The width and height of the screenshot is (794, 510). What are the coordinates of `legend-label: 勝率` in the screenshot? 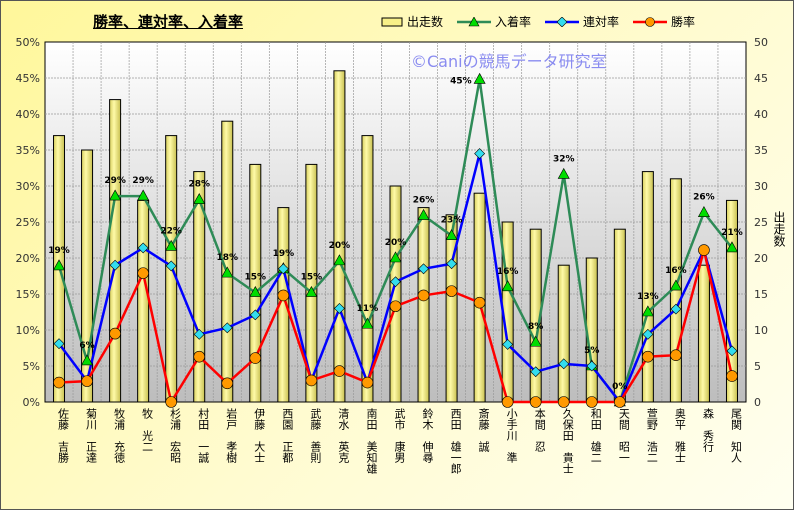 It's located at (683, 22).